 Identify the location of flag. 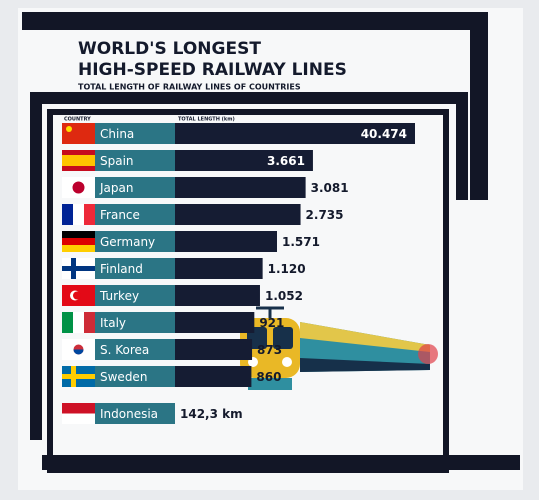
(78, 133).